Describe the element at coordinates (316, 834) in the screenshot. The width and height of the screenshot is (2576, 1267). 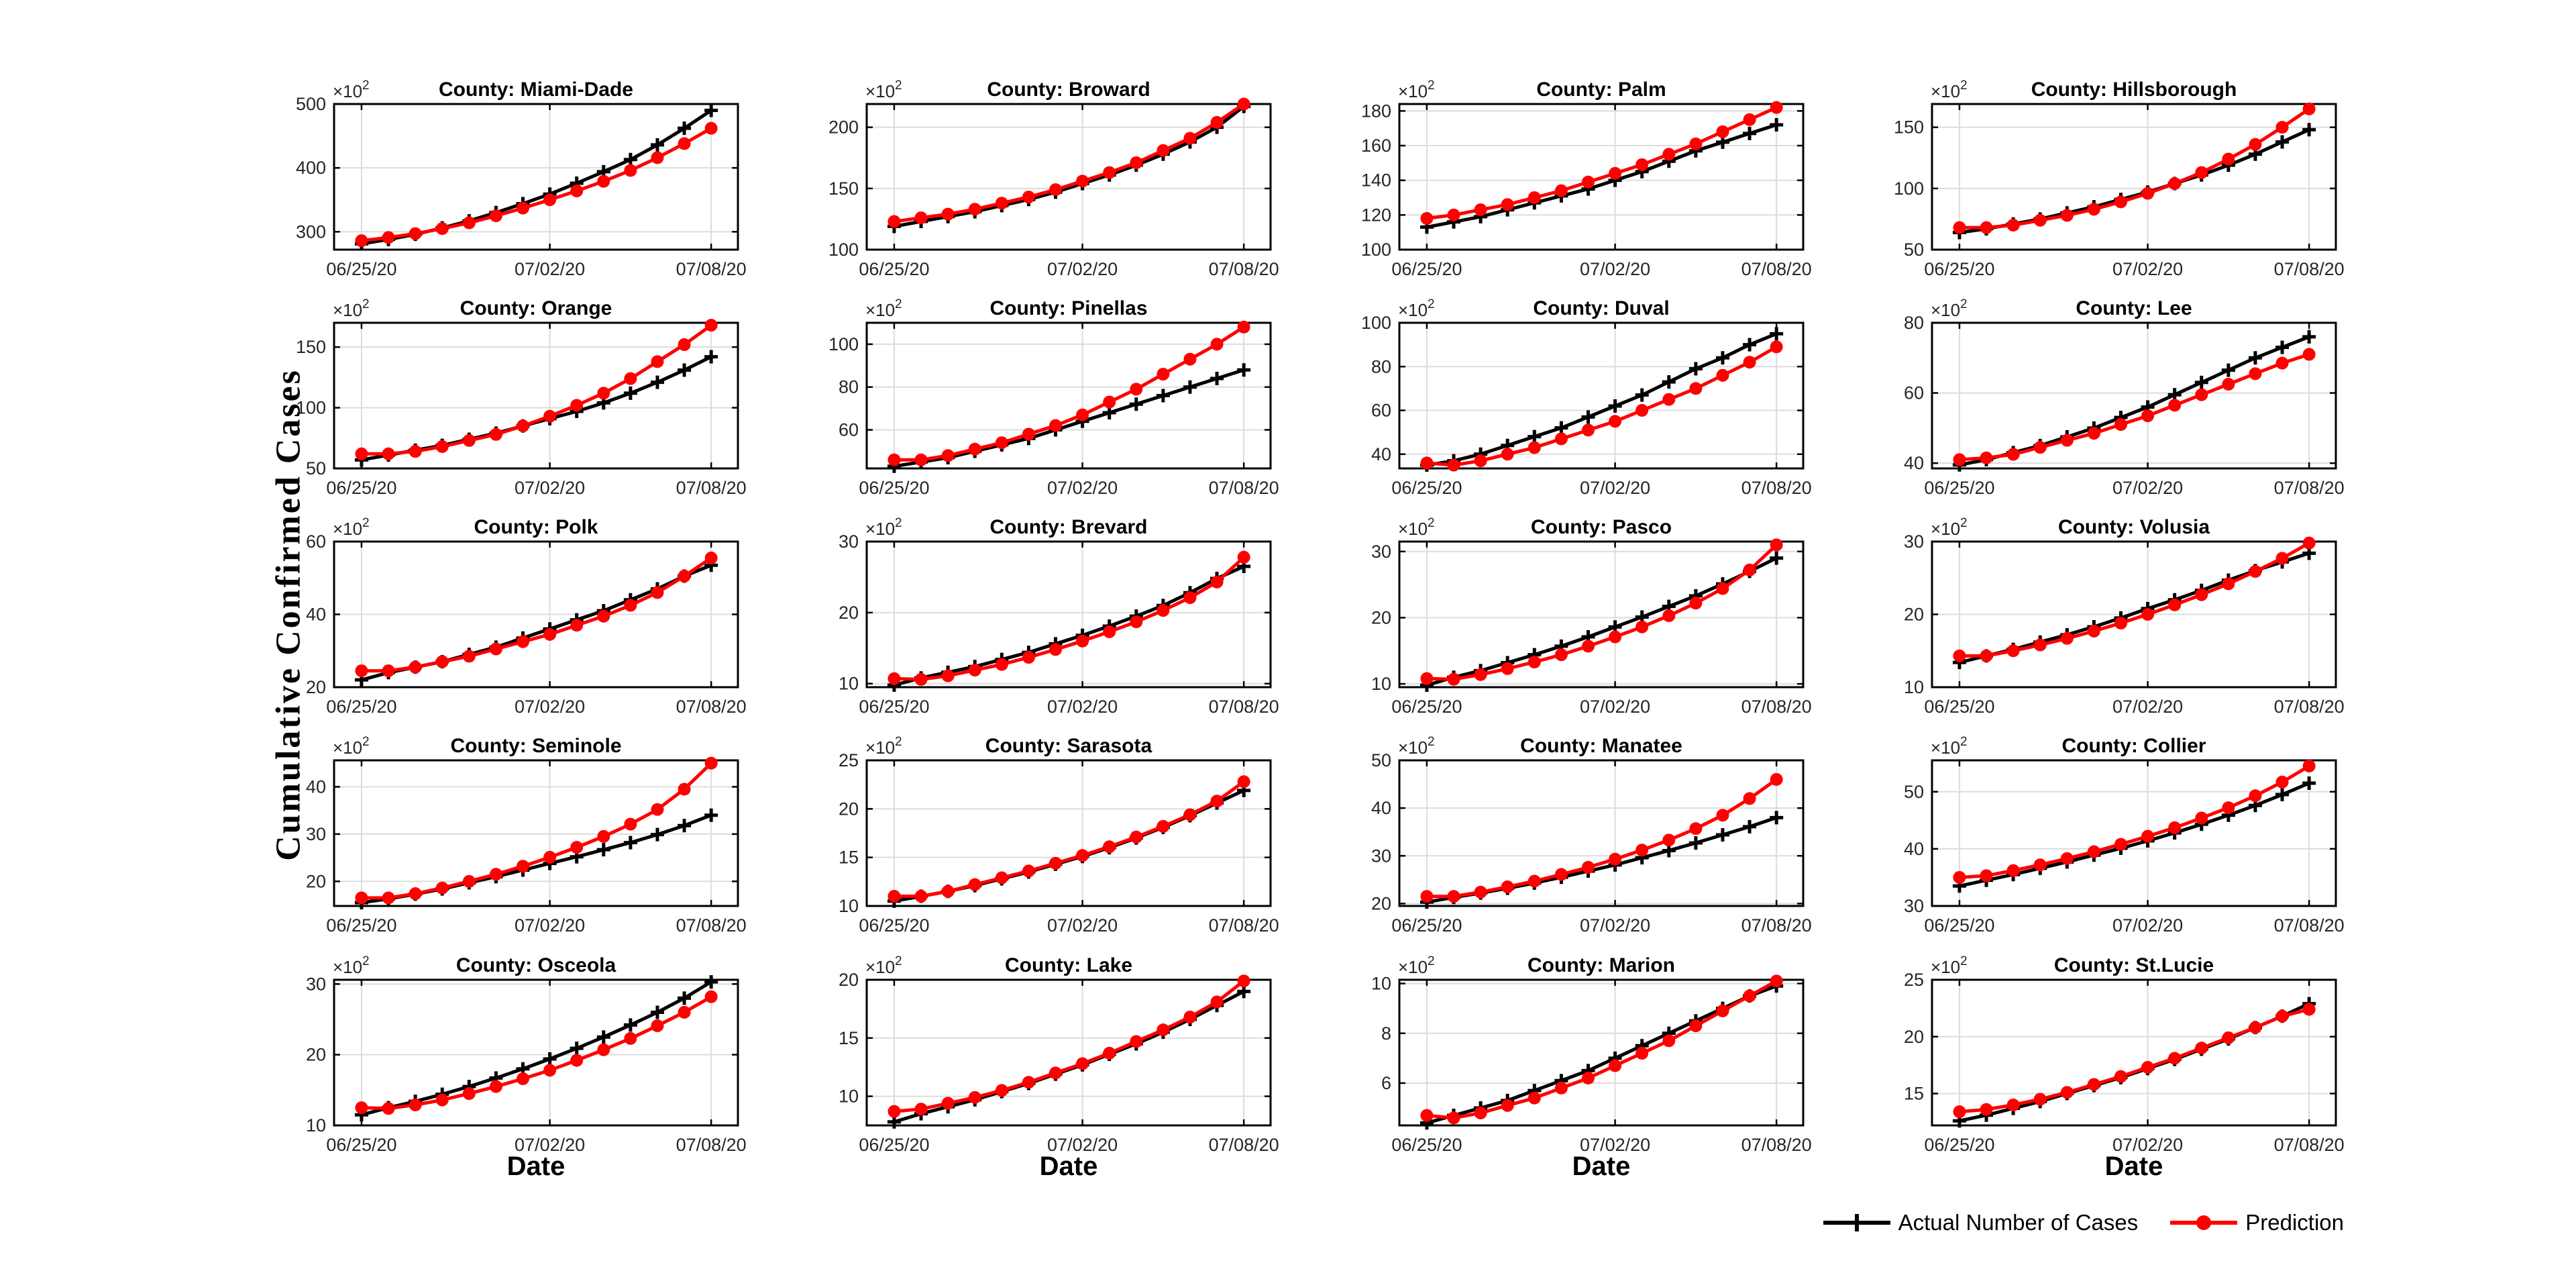
I see `y-tick-label: 30` at that location.